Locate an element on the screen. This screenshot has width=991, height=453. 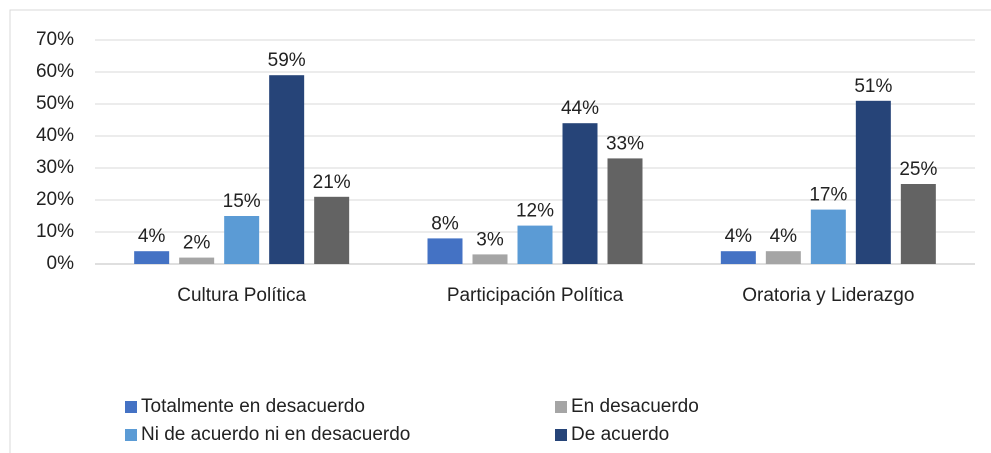
legend-label: Ni de acuerdo ni en desacuerdo is located at coordinates (275, 434).